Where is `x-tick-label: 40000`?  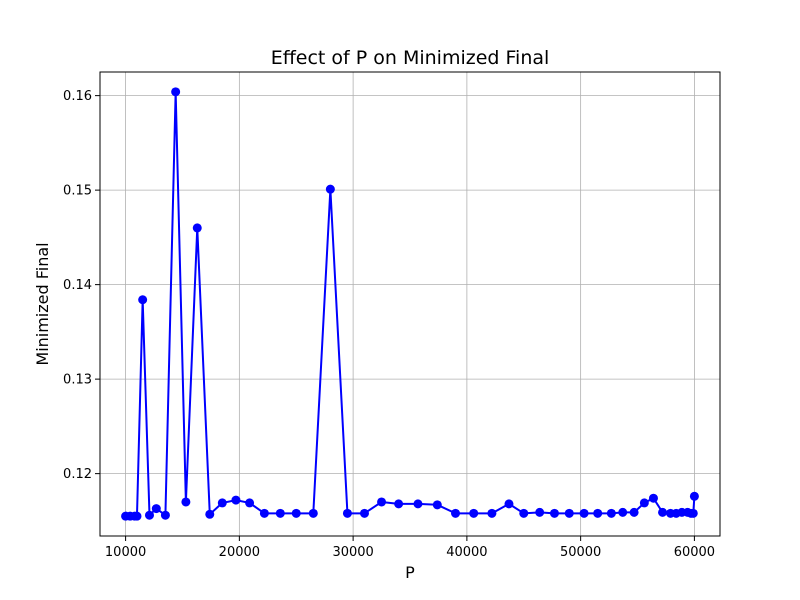
x-tick-label: 40000 is located at coordinates (466, 552).